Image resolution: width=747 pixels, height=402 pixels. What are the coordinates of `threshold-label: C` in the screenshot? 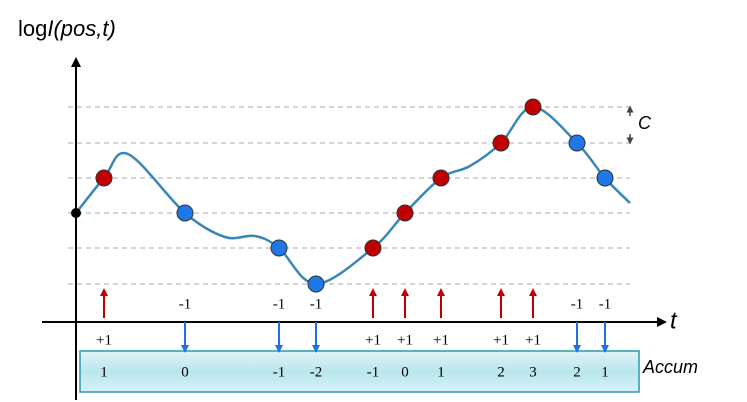 It's located at (645, 123).